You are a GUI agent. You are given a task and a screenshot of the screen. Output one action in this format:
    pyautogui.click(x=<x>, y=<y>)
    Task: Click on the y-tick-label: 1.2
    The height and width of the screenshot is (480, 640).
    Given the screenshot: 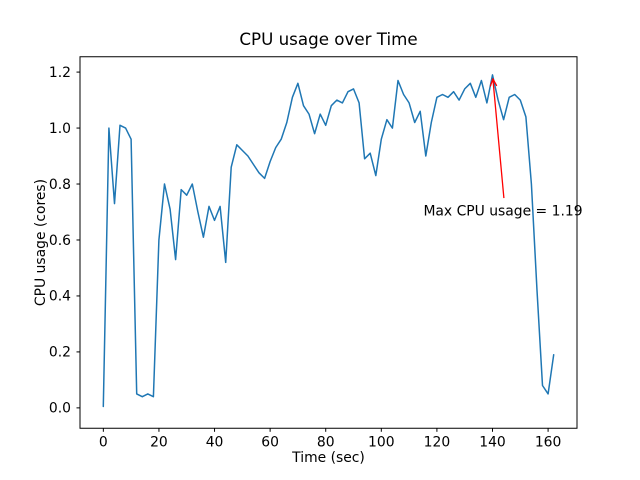 What is the action you would take?
    pyautogui.click(x=60, y=73)
    